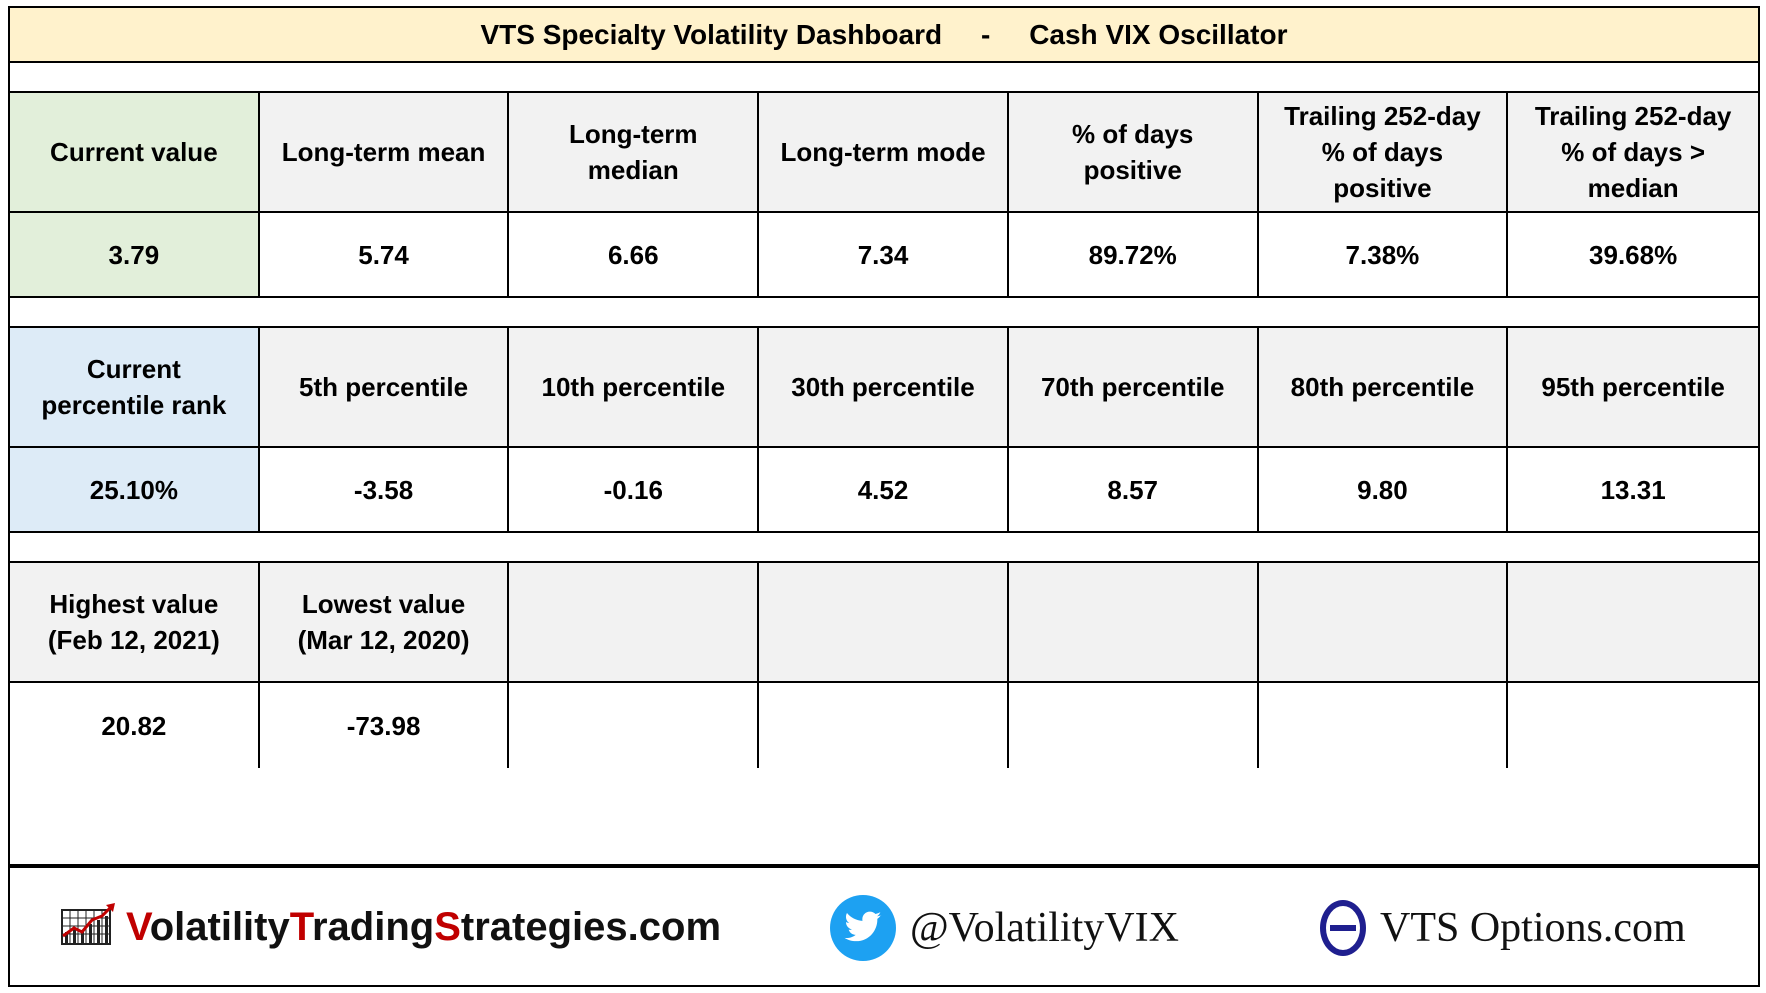 This screenshot has width=1766, height=993. Describe the element at coordinates (384, 725) in the screenshot. I see `value-lowest-value: -73.98` at that location.